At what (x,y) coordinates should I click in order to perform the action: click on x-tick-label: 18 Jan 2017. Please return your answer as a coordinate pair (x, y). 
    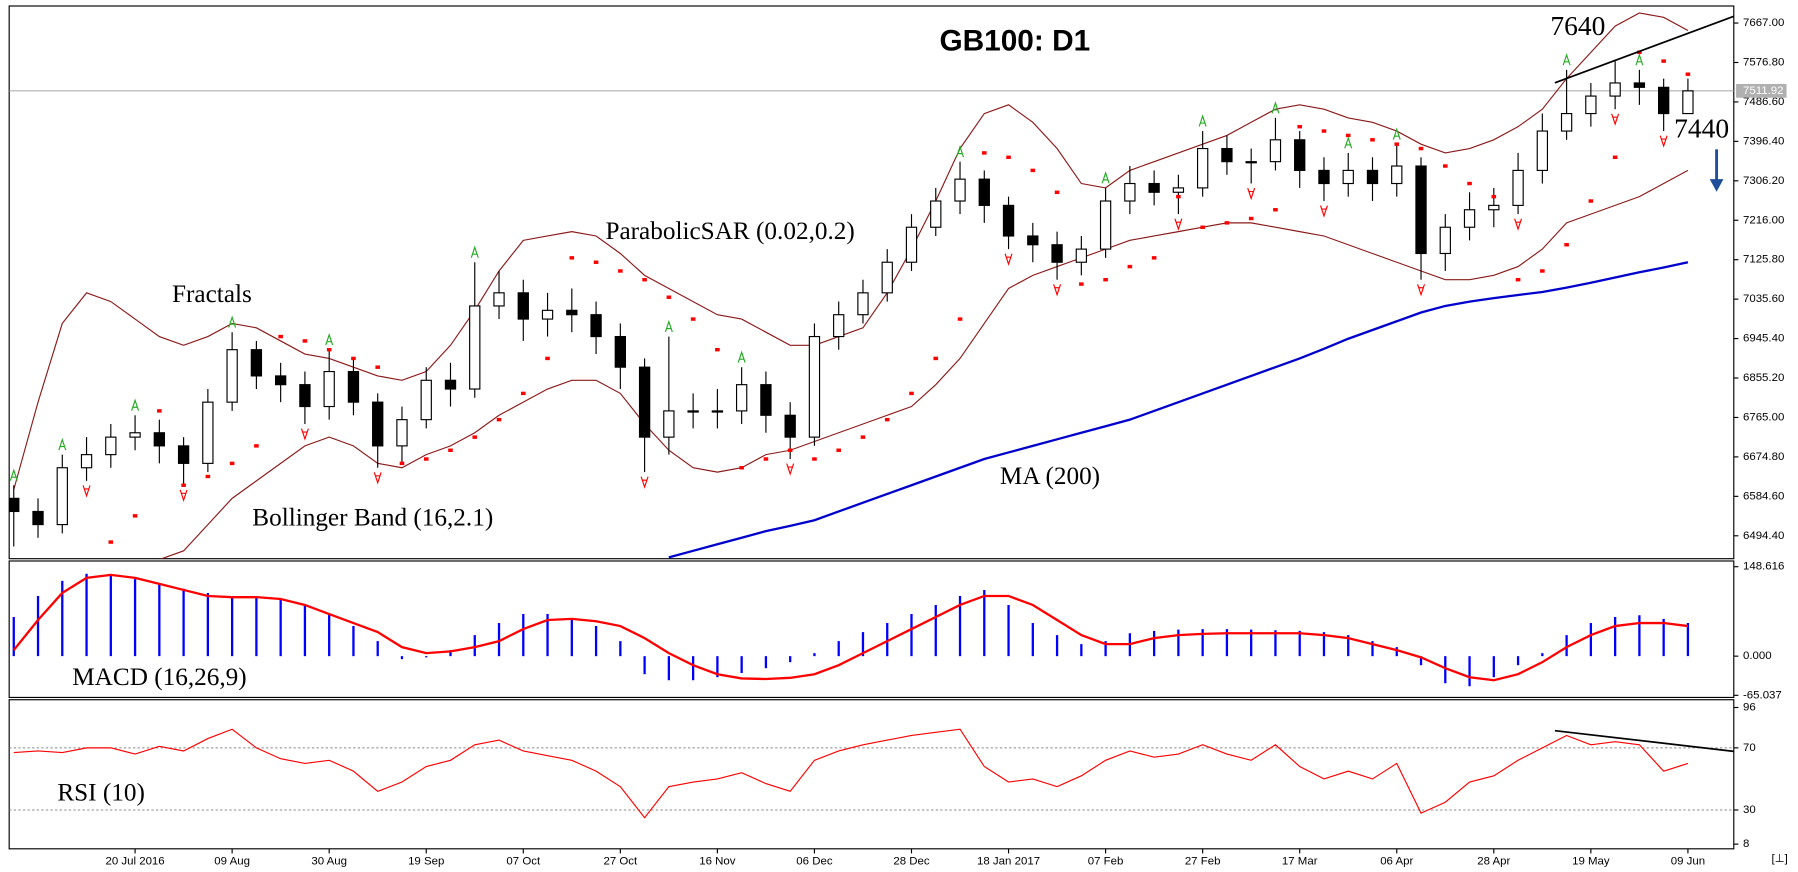
    Looking at the image, I should click on (1008, 861).